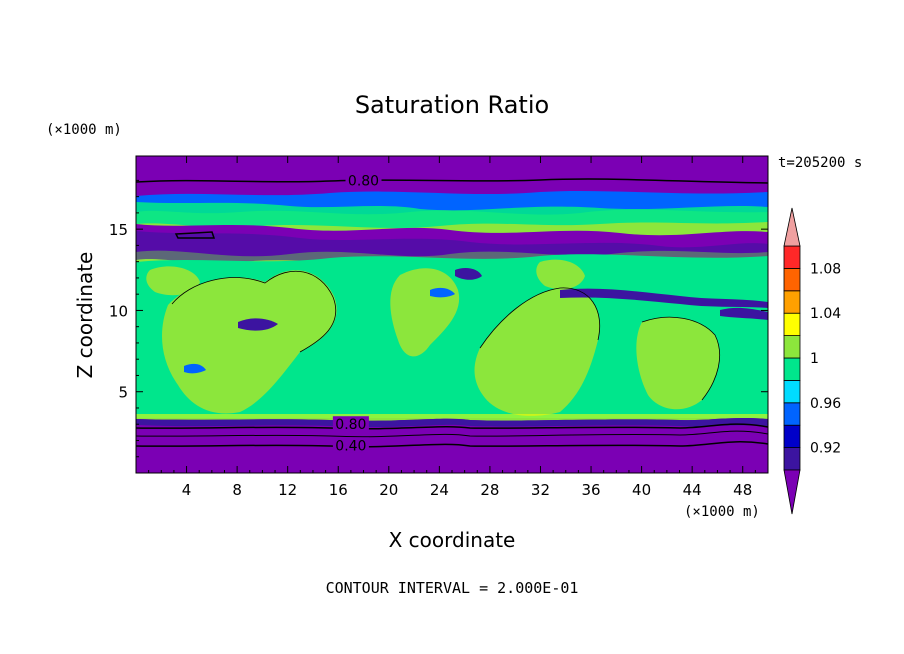  I want to click on x-tick-label: 40, so click(641, 490).